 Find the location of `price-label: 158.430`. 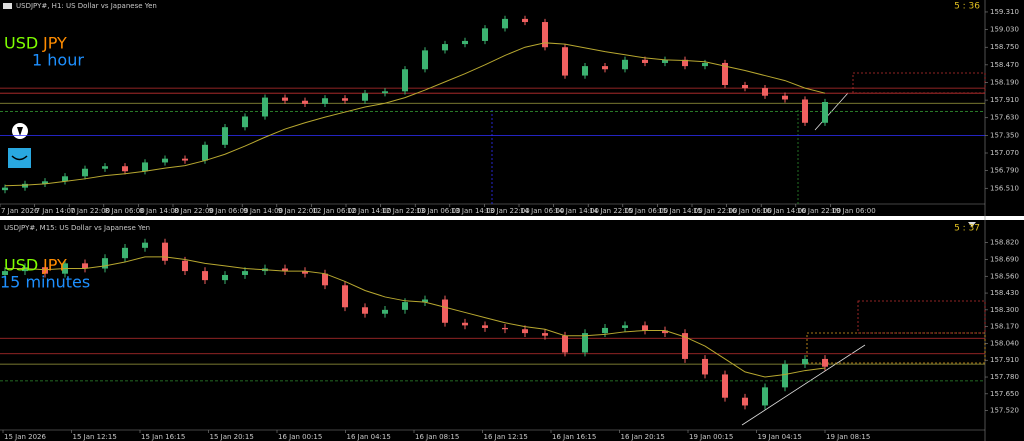

price-label: 158.430 is located at coordinates (1004, 293).